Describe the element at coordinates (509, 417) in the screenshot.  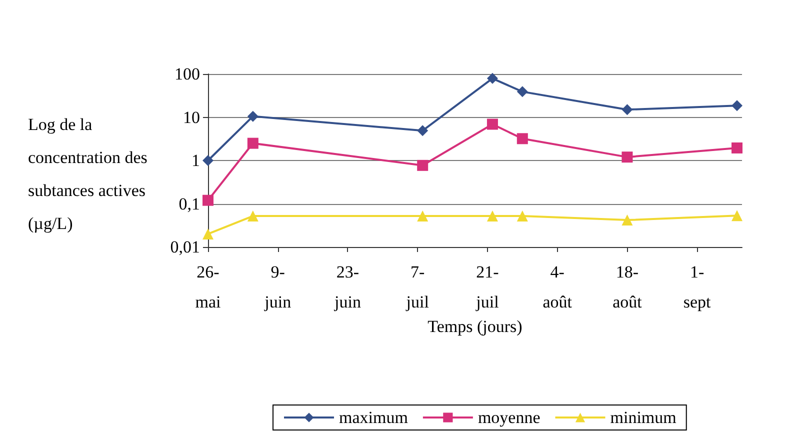
I see `legend-label: moyenne` at that location.